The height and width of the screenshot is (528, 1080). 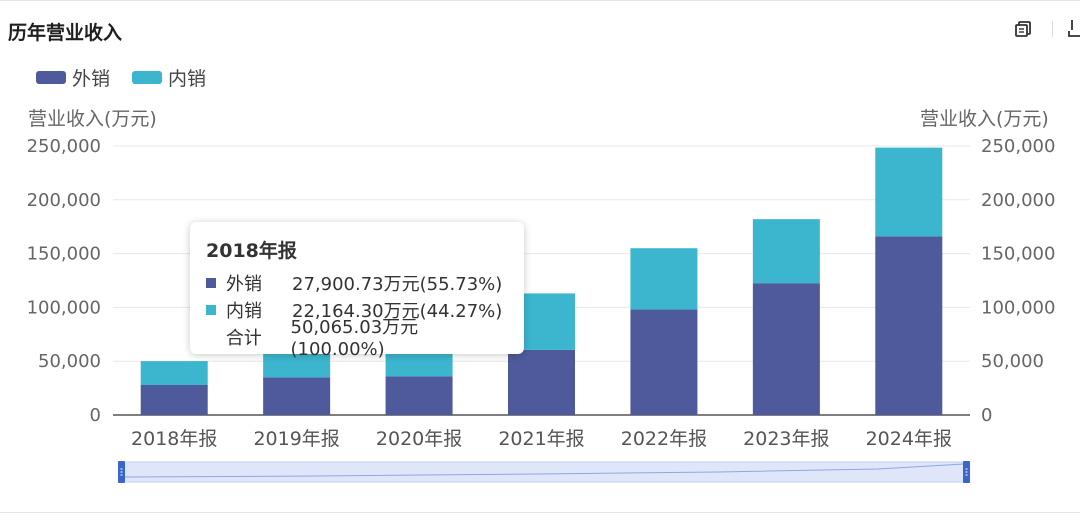 What do you see at coordinates (244, 311) in the screenshot?
I see `tooltip-name-domestic: 内销` at bounding box center [244, 311].